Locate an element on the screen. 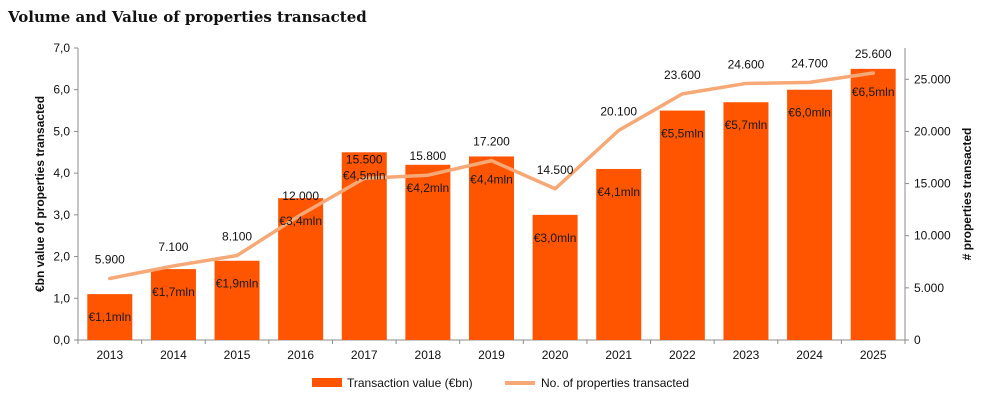 This screenshot has width=985, height=400. line-value-label: 7.100 is located at coordinates (173, 247).